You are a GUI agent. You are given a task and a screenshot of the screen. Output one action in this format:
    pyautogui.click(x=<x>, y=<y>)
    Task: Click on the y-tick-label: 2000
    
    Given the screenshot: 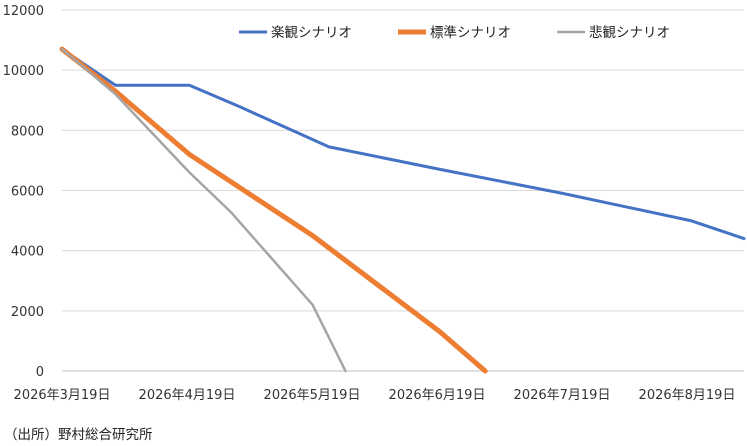 What is the action you would take?
    pyautogui.click(x=27, y=312)
    